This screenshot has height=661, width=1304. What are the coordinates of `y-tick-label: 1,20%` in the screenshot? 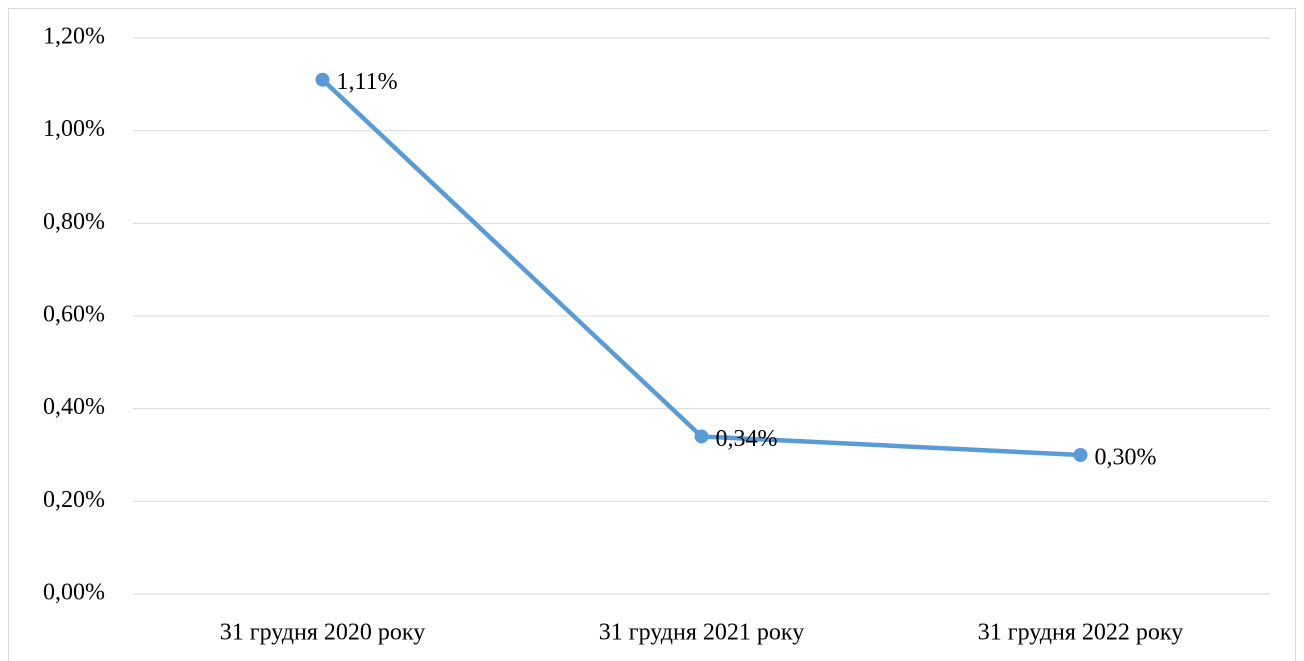 It's located at (74, 37).